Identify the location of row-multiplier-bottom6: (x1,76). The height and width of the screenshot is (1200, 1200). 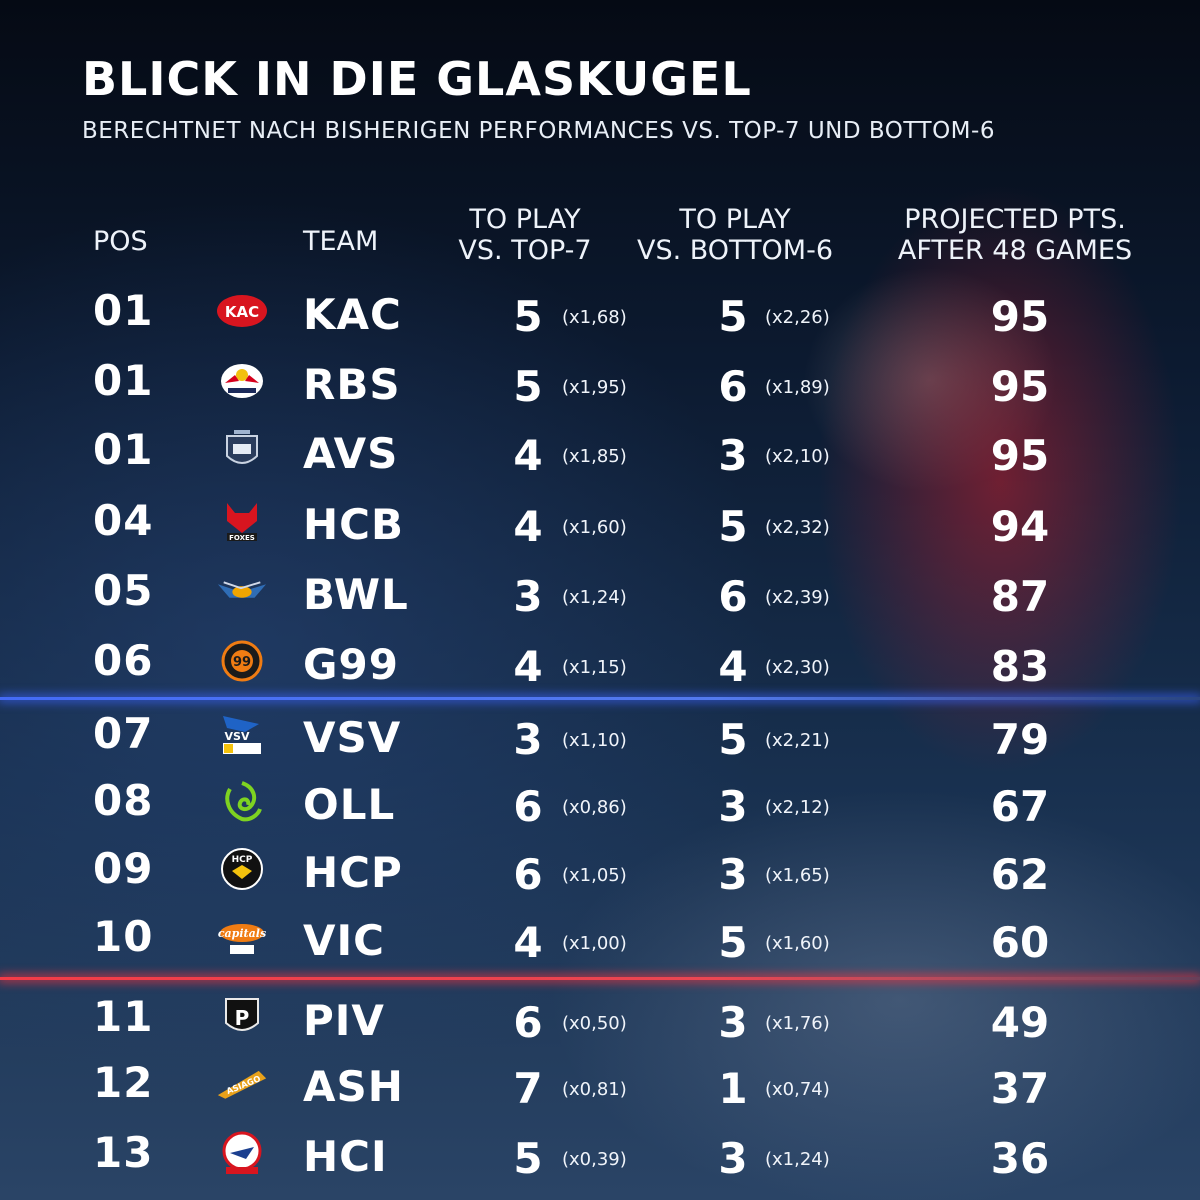
(797, 1023).